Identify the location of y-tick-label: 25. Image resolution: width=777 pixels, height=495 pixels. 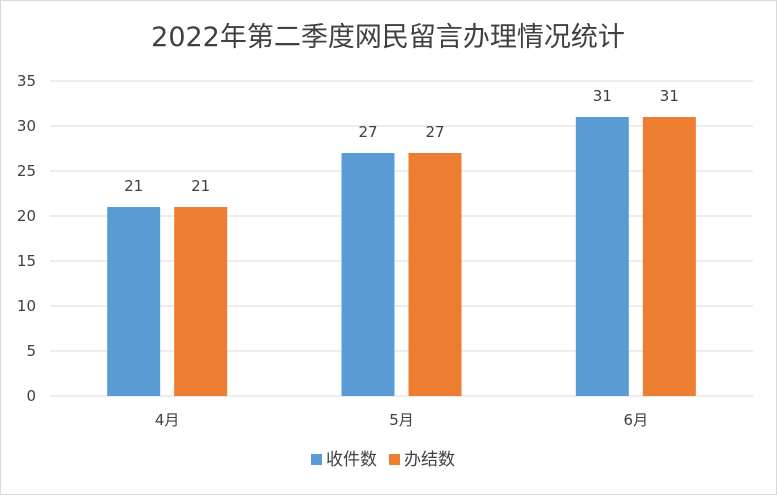
(26, 171).